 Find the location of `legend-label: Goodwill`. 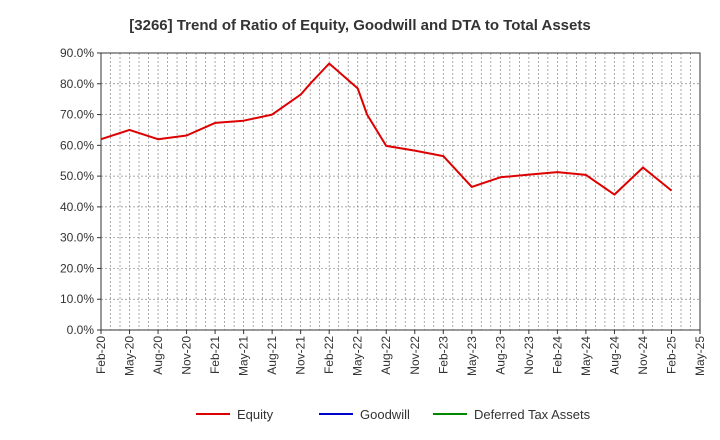

legend-label: Goodwill is located at coordinates (385, 414).